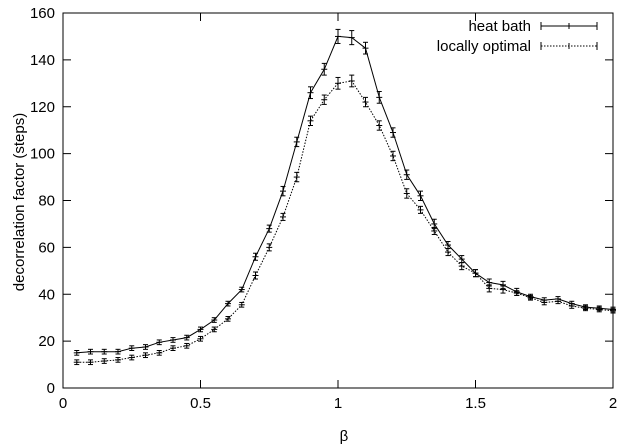  Describe the element at coordinates (200, 403) in the screenshot. I see `x-tick-label: 0.5` at that location.